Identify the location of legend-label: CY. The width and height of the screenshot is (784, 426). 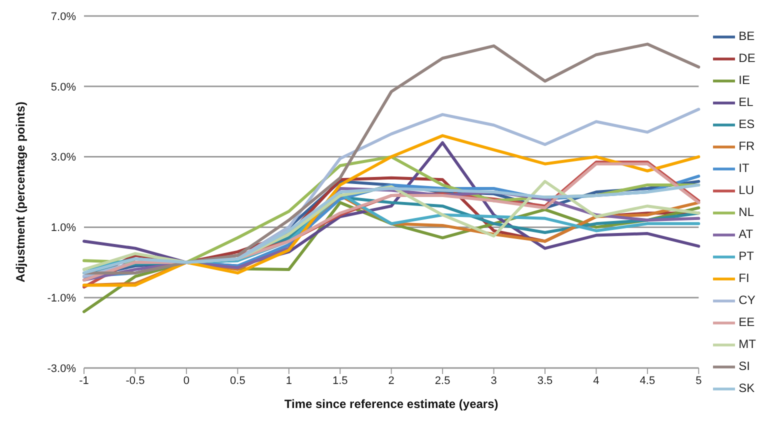
(747, 300).